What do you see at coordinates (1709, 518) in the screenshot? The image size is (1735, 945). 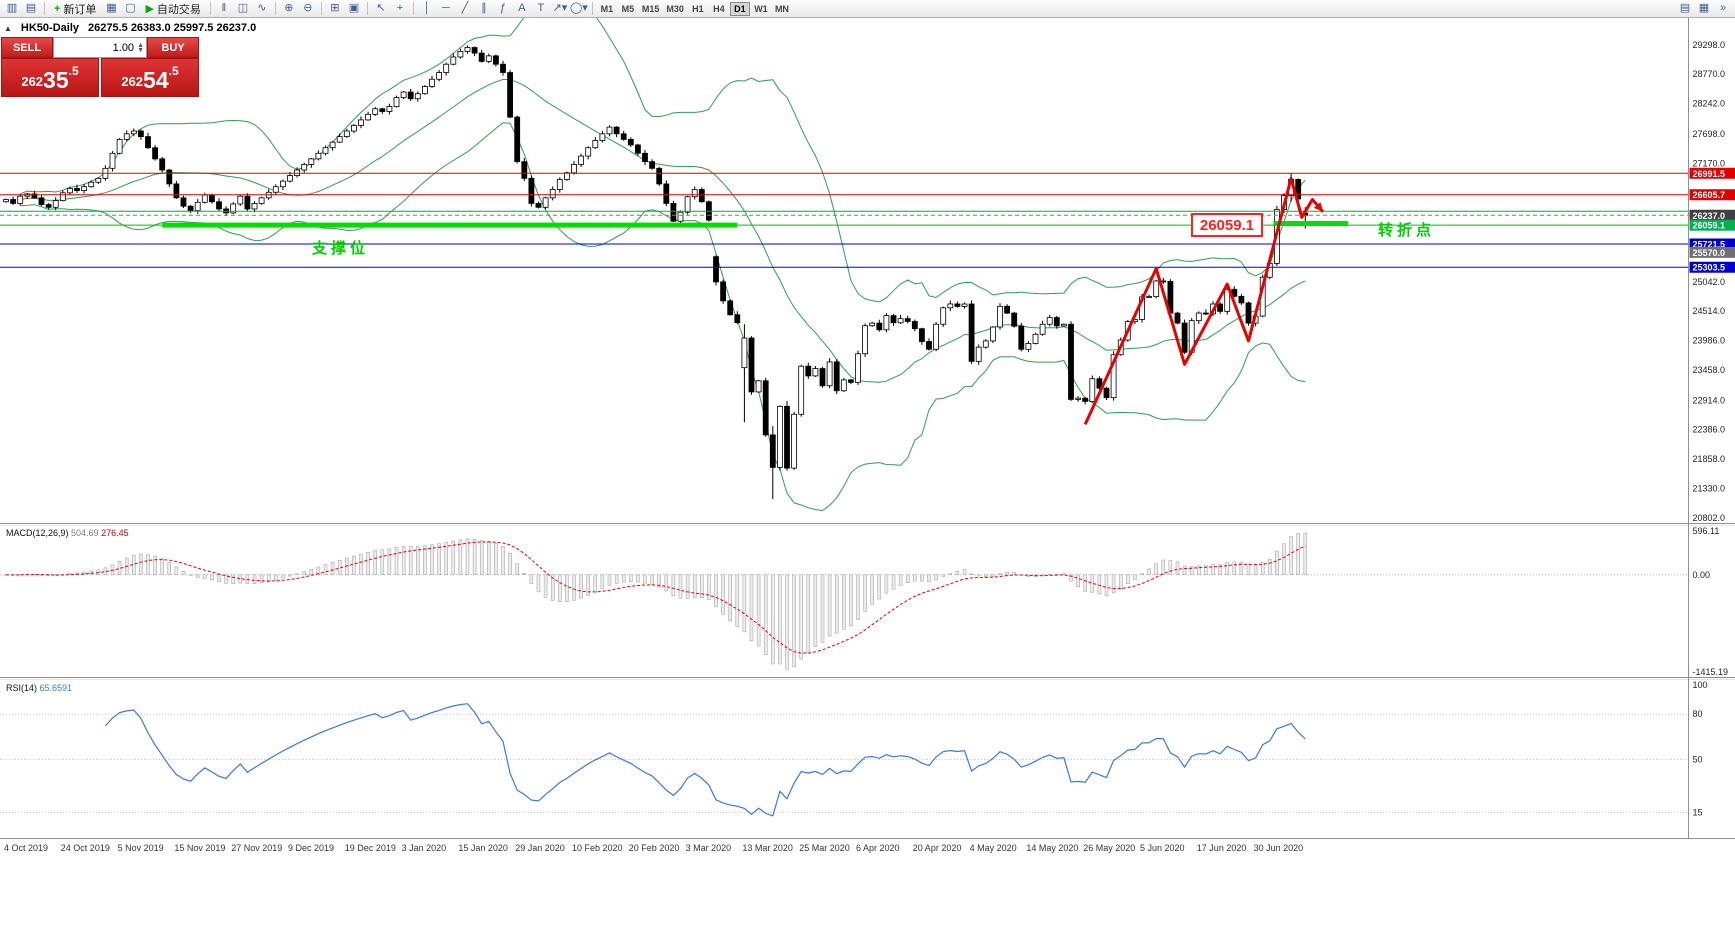 I see `price-axis-label: 20802.0` at bounding box center [1709, 518].